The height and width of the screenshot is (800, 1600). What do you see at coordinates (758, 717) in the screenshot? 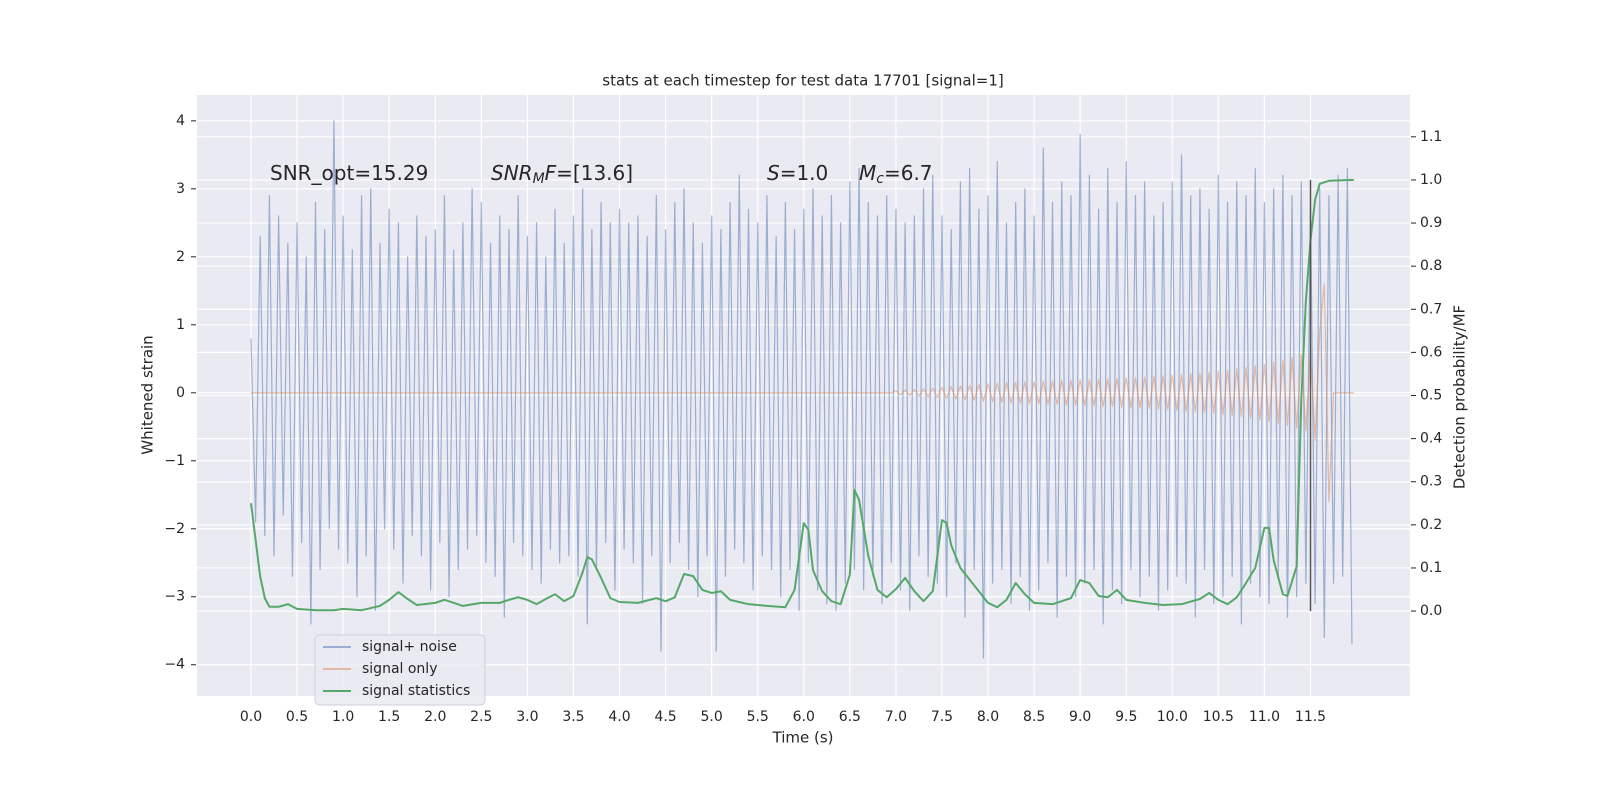
I see `x-tick-label: 5.5` at bounding box center [758, 717].